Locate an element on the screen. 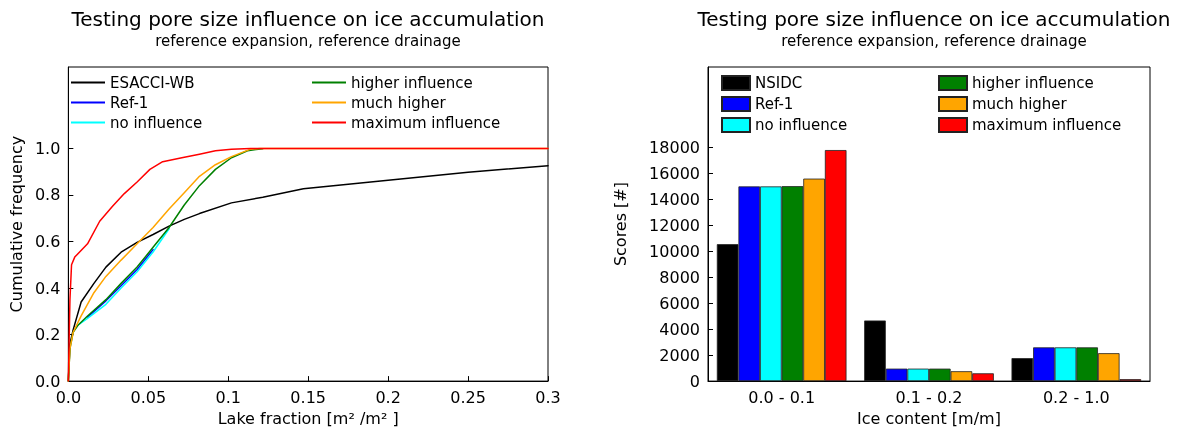  legend-label: NSIDC is located at coordinates (779, 83).